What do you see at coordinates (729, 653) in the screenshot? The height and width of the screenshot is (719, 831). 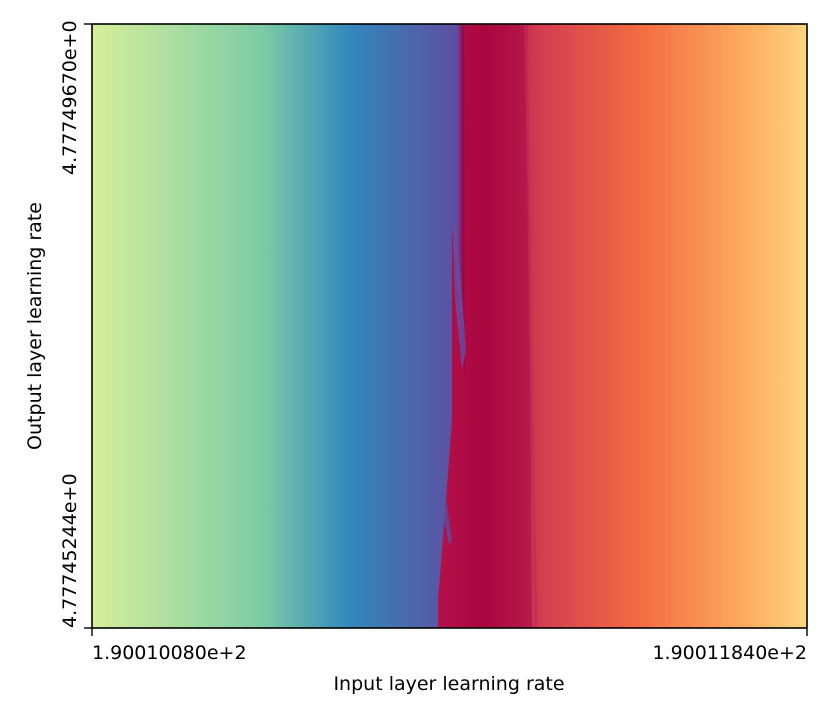 I see `x-tick-label: 1.90011840e+2` at bounding box center [729, 653].